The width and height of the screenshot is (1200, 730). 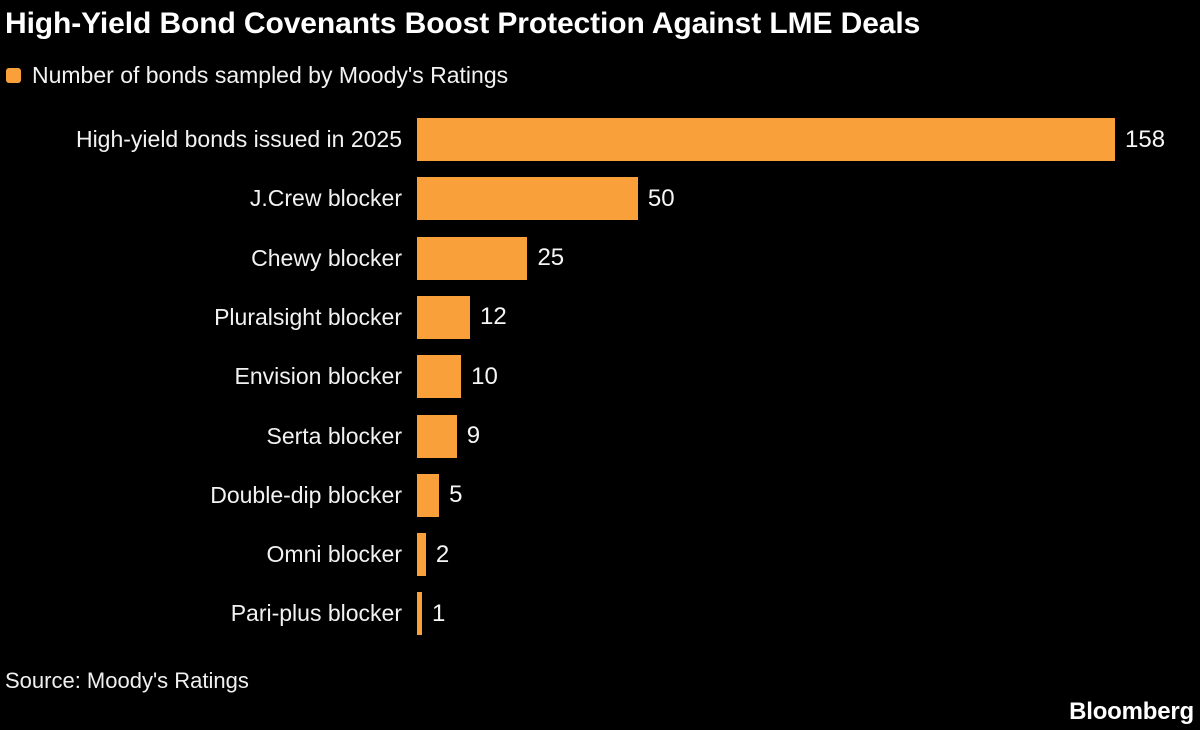 I want to click on bar-row: Envision blocker 10, so click(x=600, y=377).